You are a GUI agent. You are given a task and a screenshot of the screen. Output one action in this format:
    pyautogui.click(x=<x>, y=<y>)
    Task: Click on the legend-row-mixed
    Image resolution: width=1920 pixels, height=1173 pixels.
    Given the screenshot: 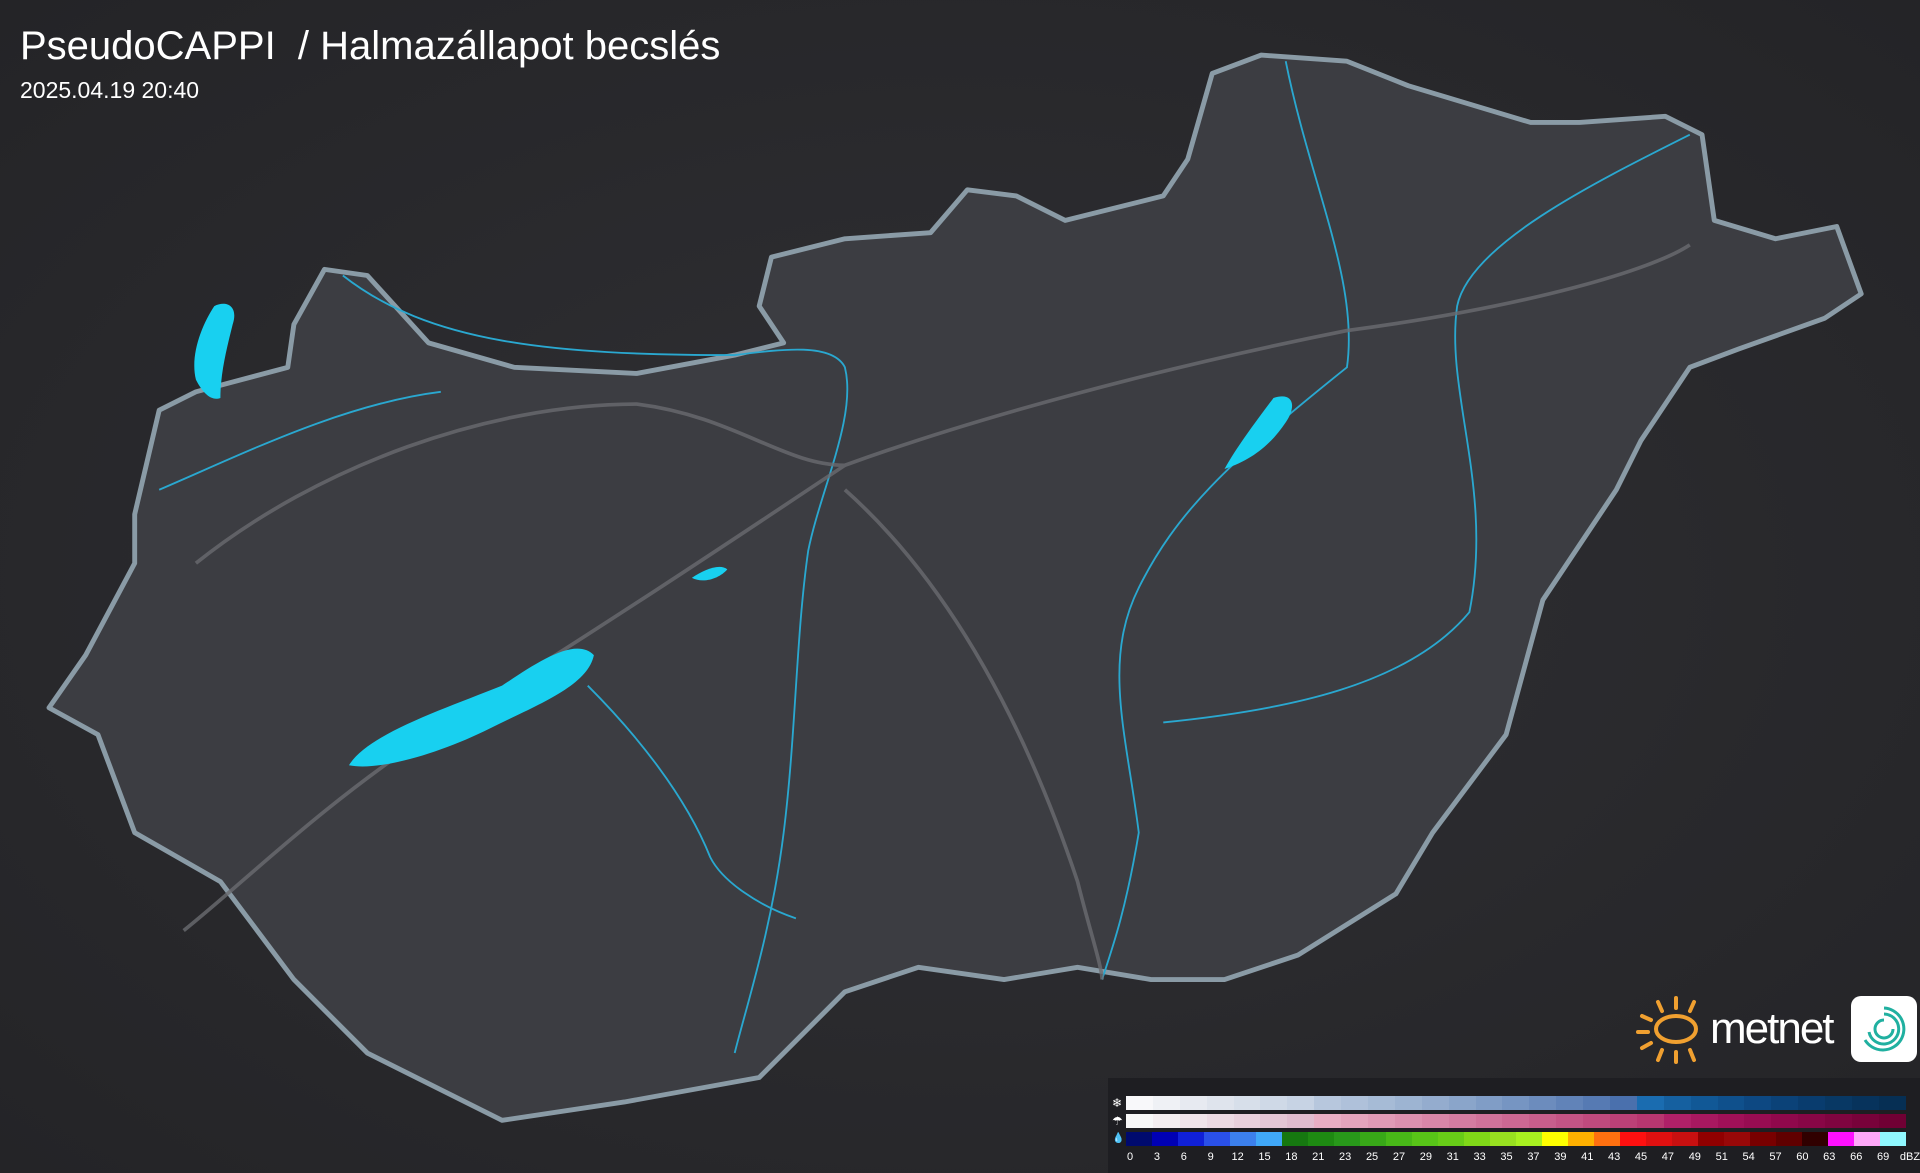 What is the action you would take?
    pyautogui.click(x=1516, y=1121)
    